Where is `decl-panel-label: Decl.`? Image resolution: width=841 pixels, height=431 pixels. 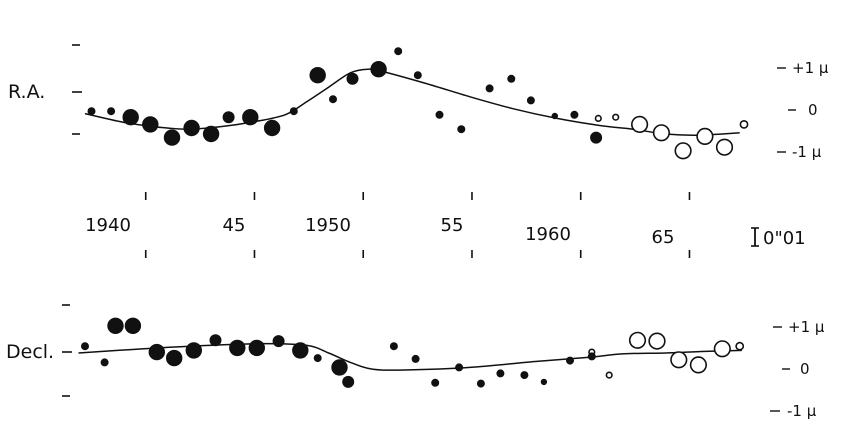
decl-panel-label: Decl. is located at coordinates (30, 352).